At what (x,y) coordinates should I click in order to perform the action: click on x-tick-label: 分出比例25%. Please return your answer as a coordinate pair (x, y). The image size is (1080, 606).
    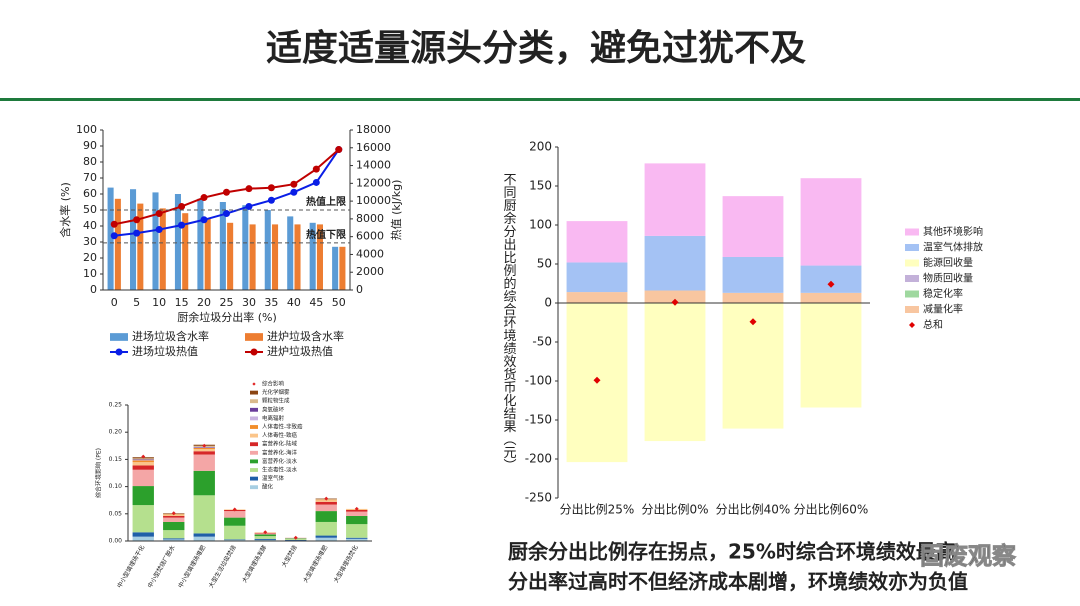
    Looking at the image, I should click on (597, 510).